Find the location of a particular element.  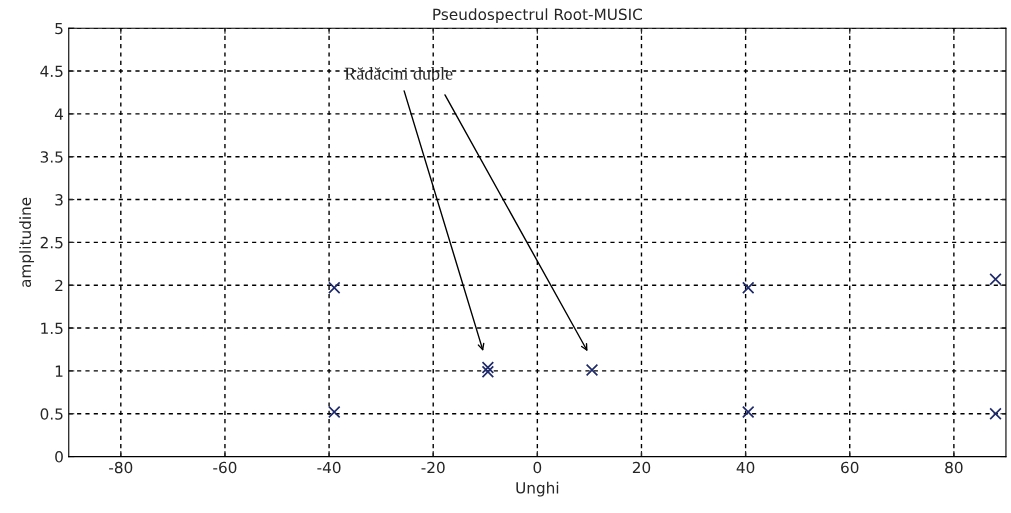

x-tick-label: -80 is located at coordinates (121, 467).